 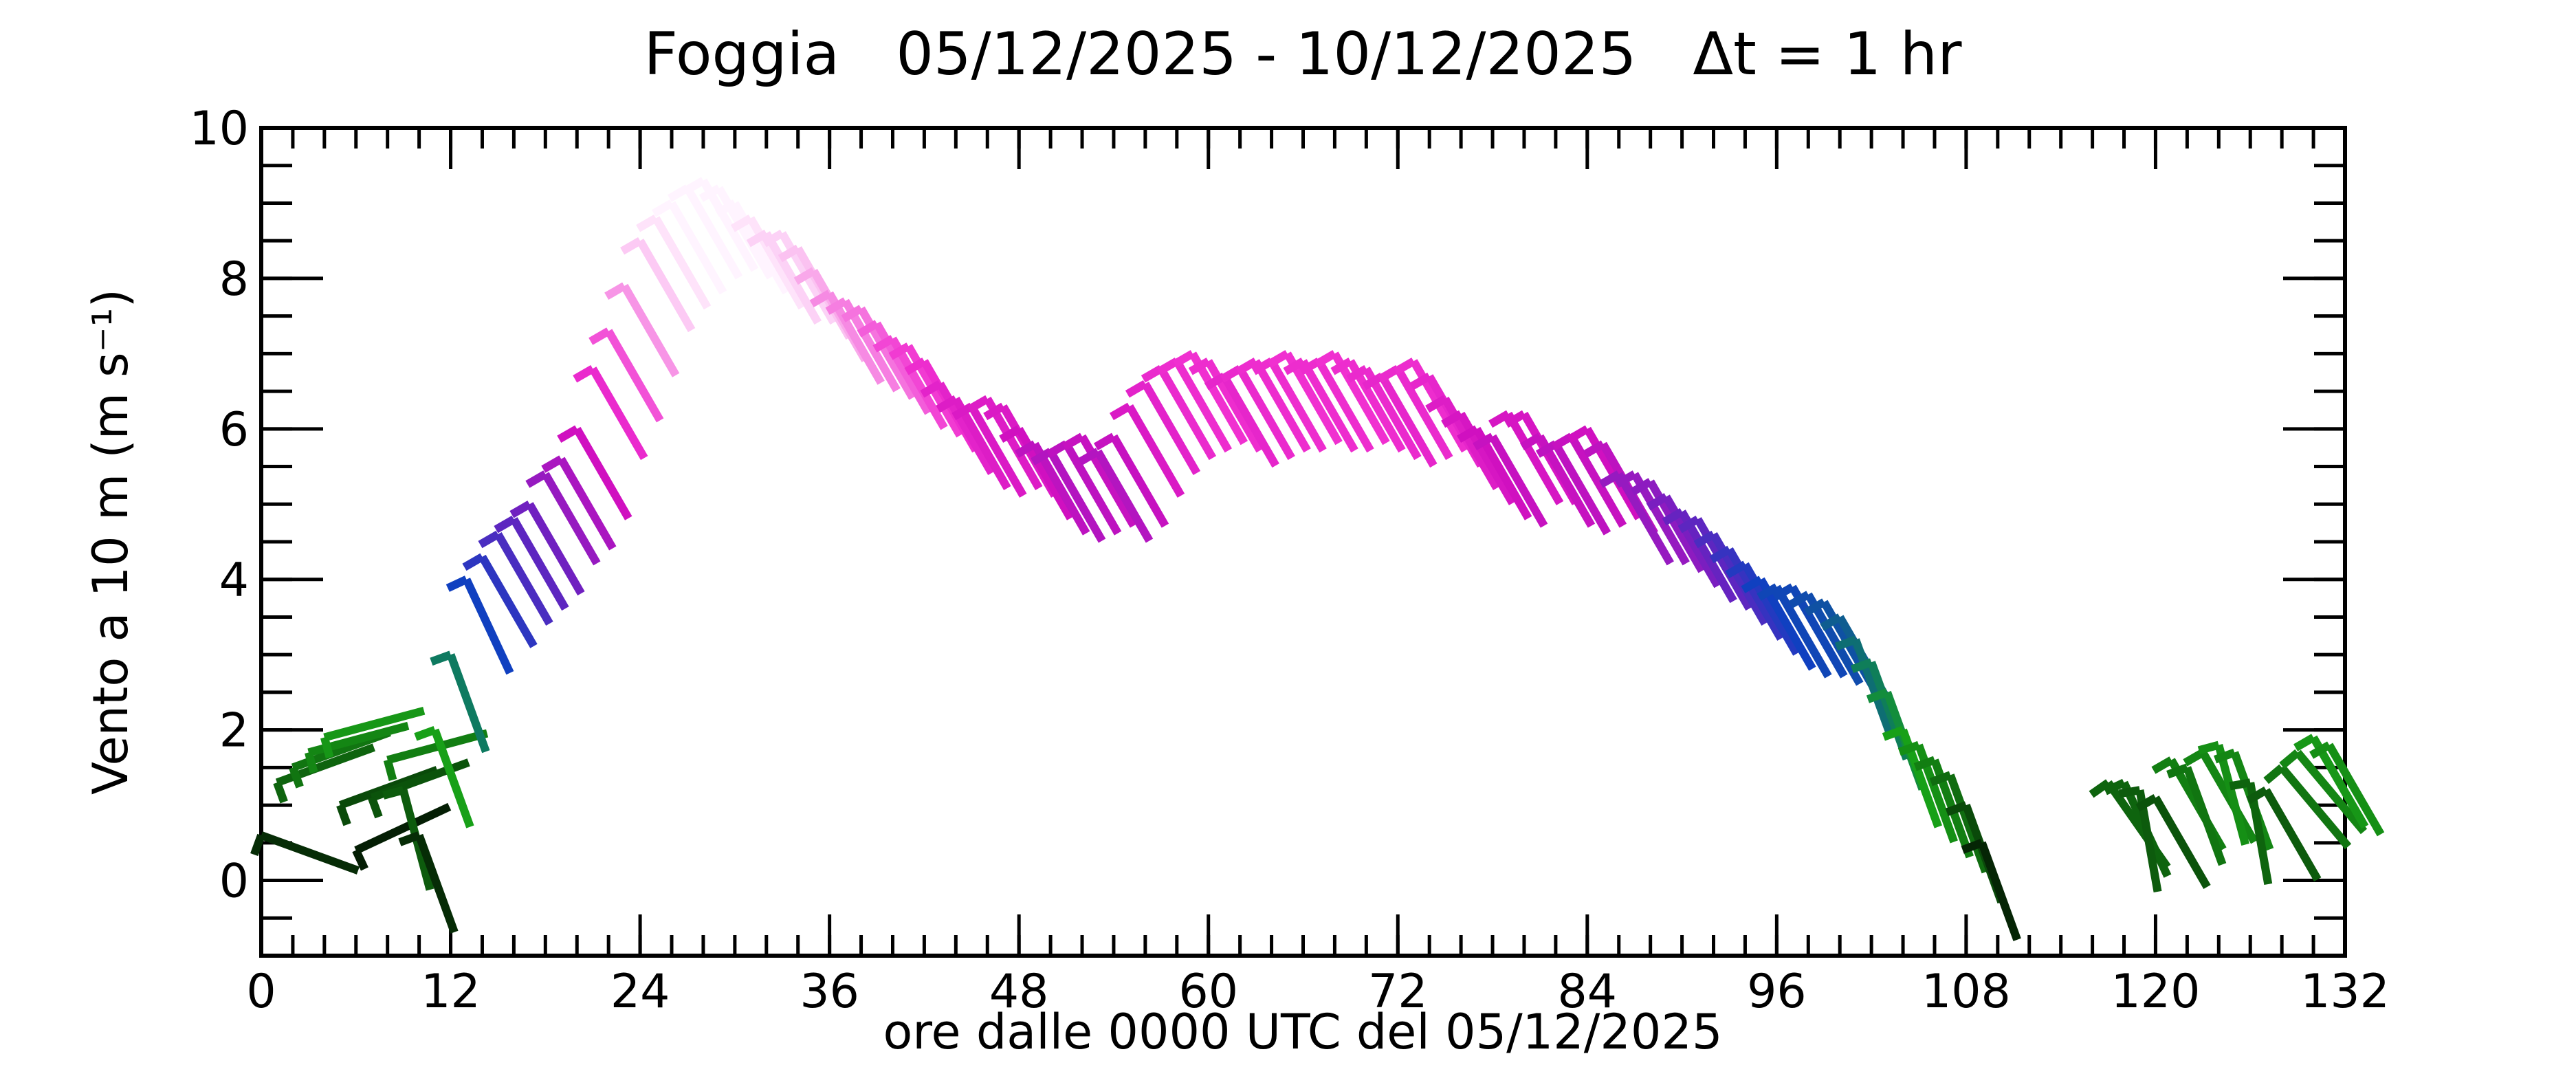 What do you see at coordinates (1398, 992) in the screenshot?
I see `x-tick-label: 72` at bounding box center [1398, 992].